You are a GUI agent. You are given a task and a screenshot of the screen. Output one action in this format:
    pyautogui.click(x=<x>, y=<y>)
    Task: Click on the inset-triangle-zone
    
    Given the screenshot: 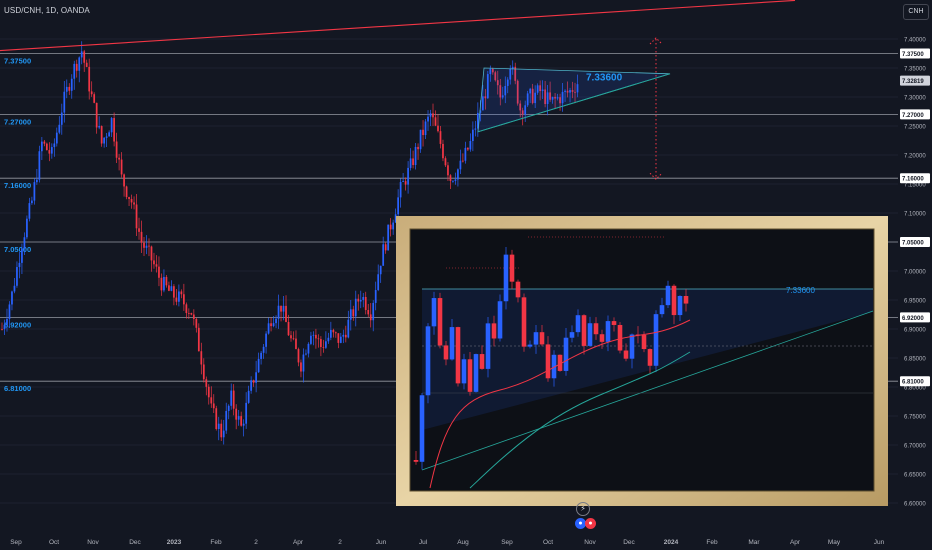 What is the action you would take?
    pyautogui.click(x=647, y=359)
    